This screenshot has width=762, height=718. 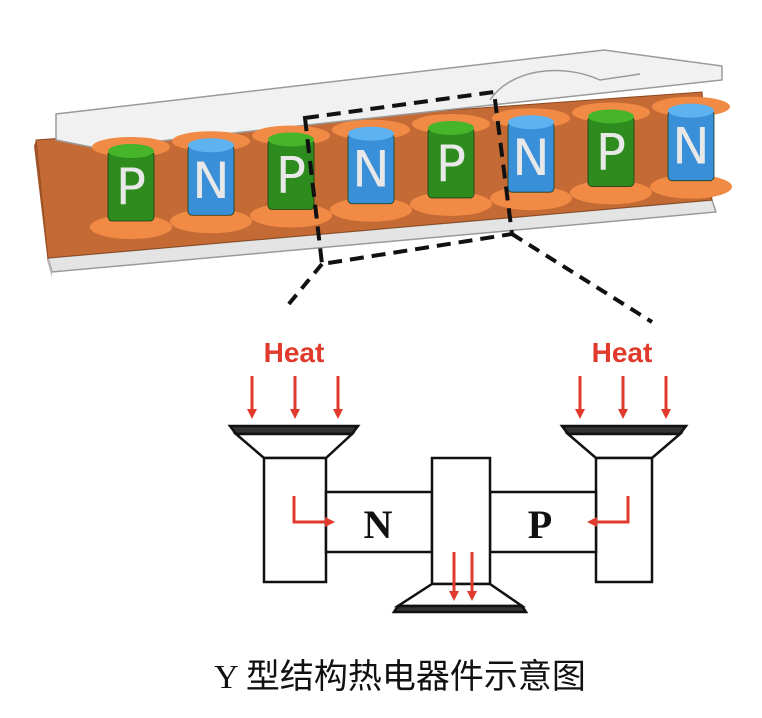 I want to click on module-leg-7: P, so click(x=611, y=153).